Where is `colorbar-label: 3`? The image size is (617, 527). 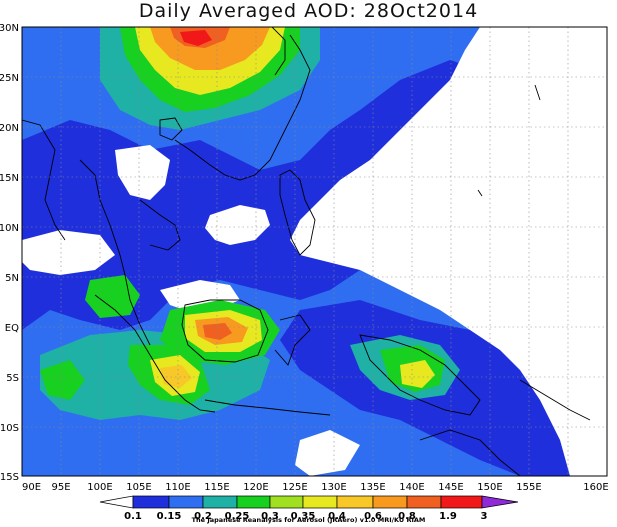
colorbar-label: 3 is located at coordinates (484, 516).